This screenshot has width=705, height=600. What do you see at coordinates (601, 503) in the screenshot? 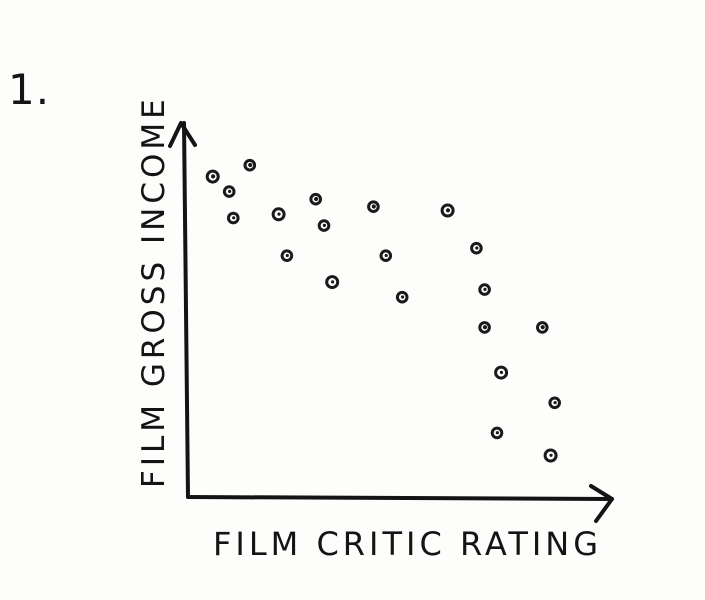
I see `x-axis-arrowhead` at bounding box center [601, 503].